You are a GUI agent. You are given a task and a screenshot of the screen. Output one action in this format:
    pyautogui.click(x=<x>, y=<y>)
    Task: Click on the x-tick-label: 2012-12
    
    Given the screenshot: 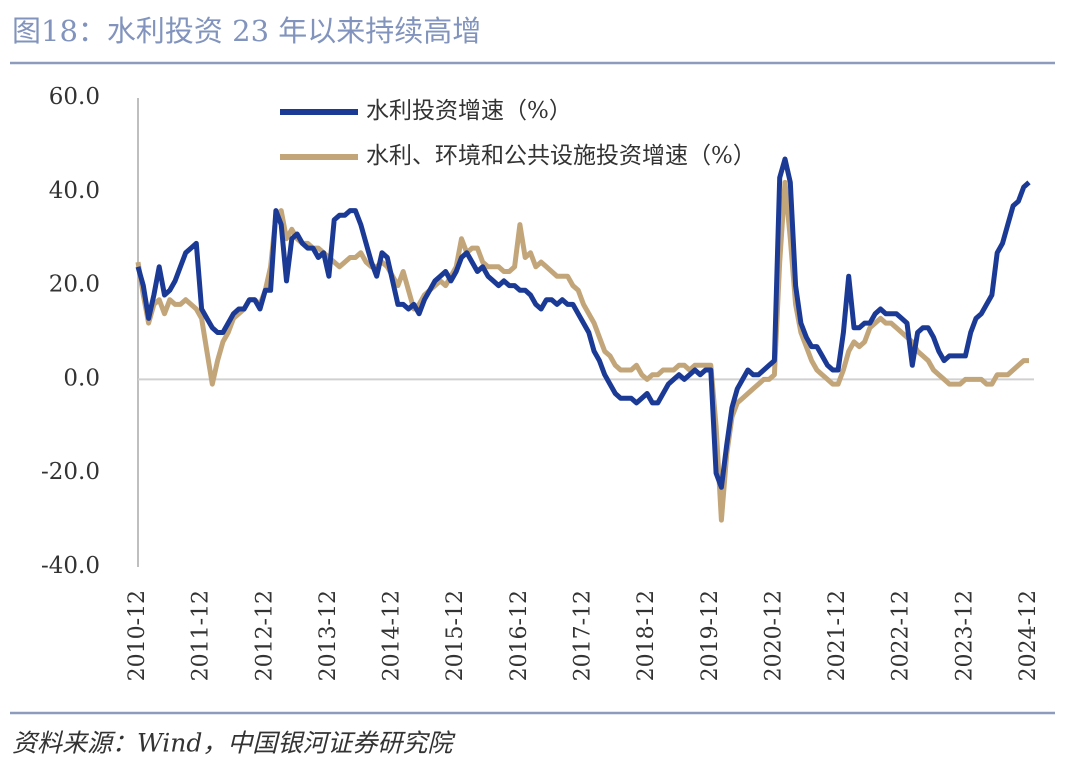 What is the action you would take?
    pyautogui.click(x=264, y=635)
    